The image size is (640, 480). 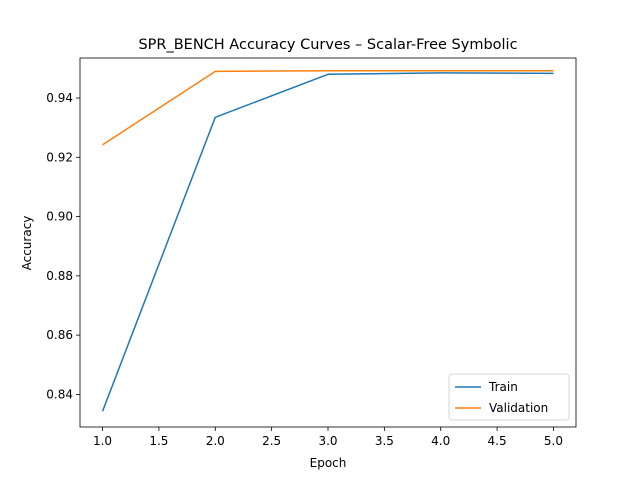 I want to click on x-tick-label: 1.5, so click(x=158, y=441).